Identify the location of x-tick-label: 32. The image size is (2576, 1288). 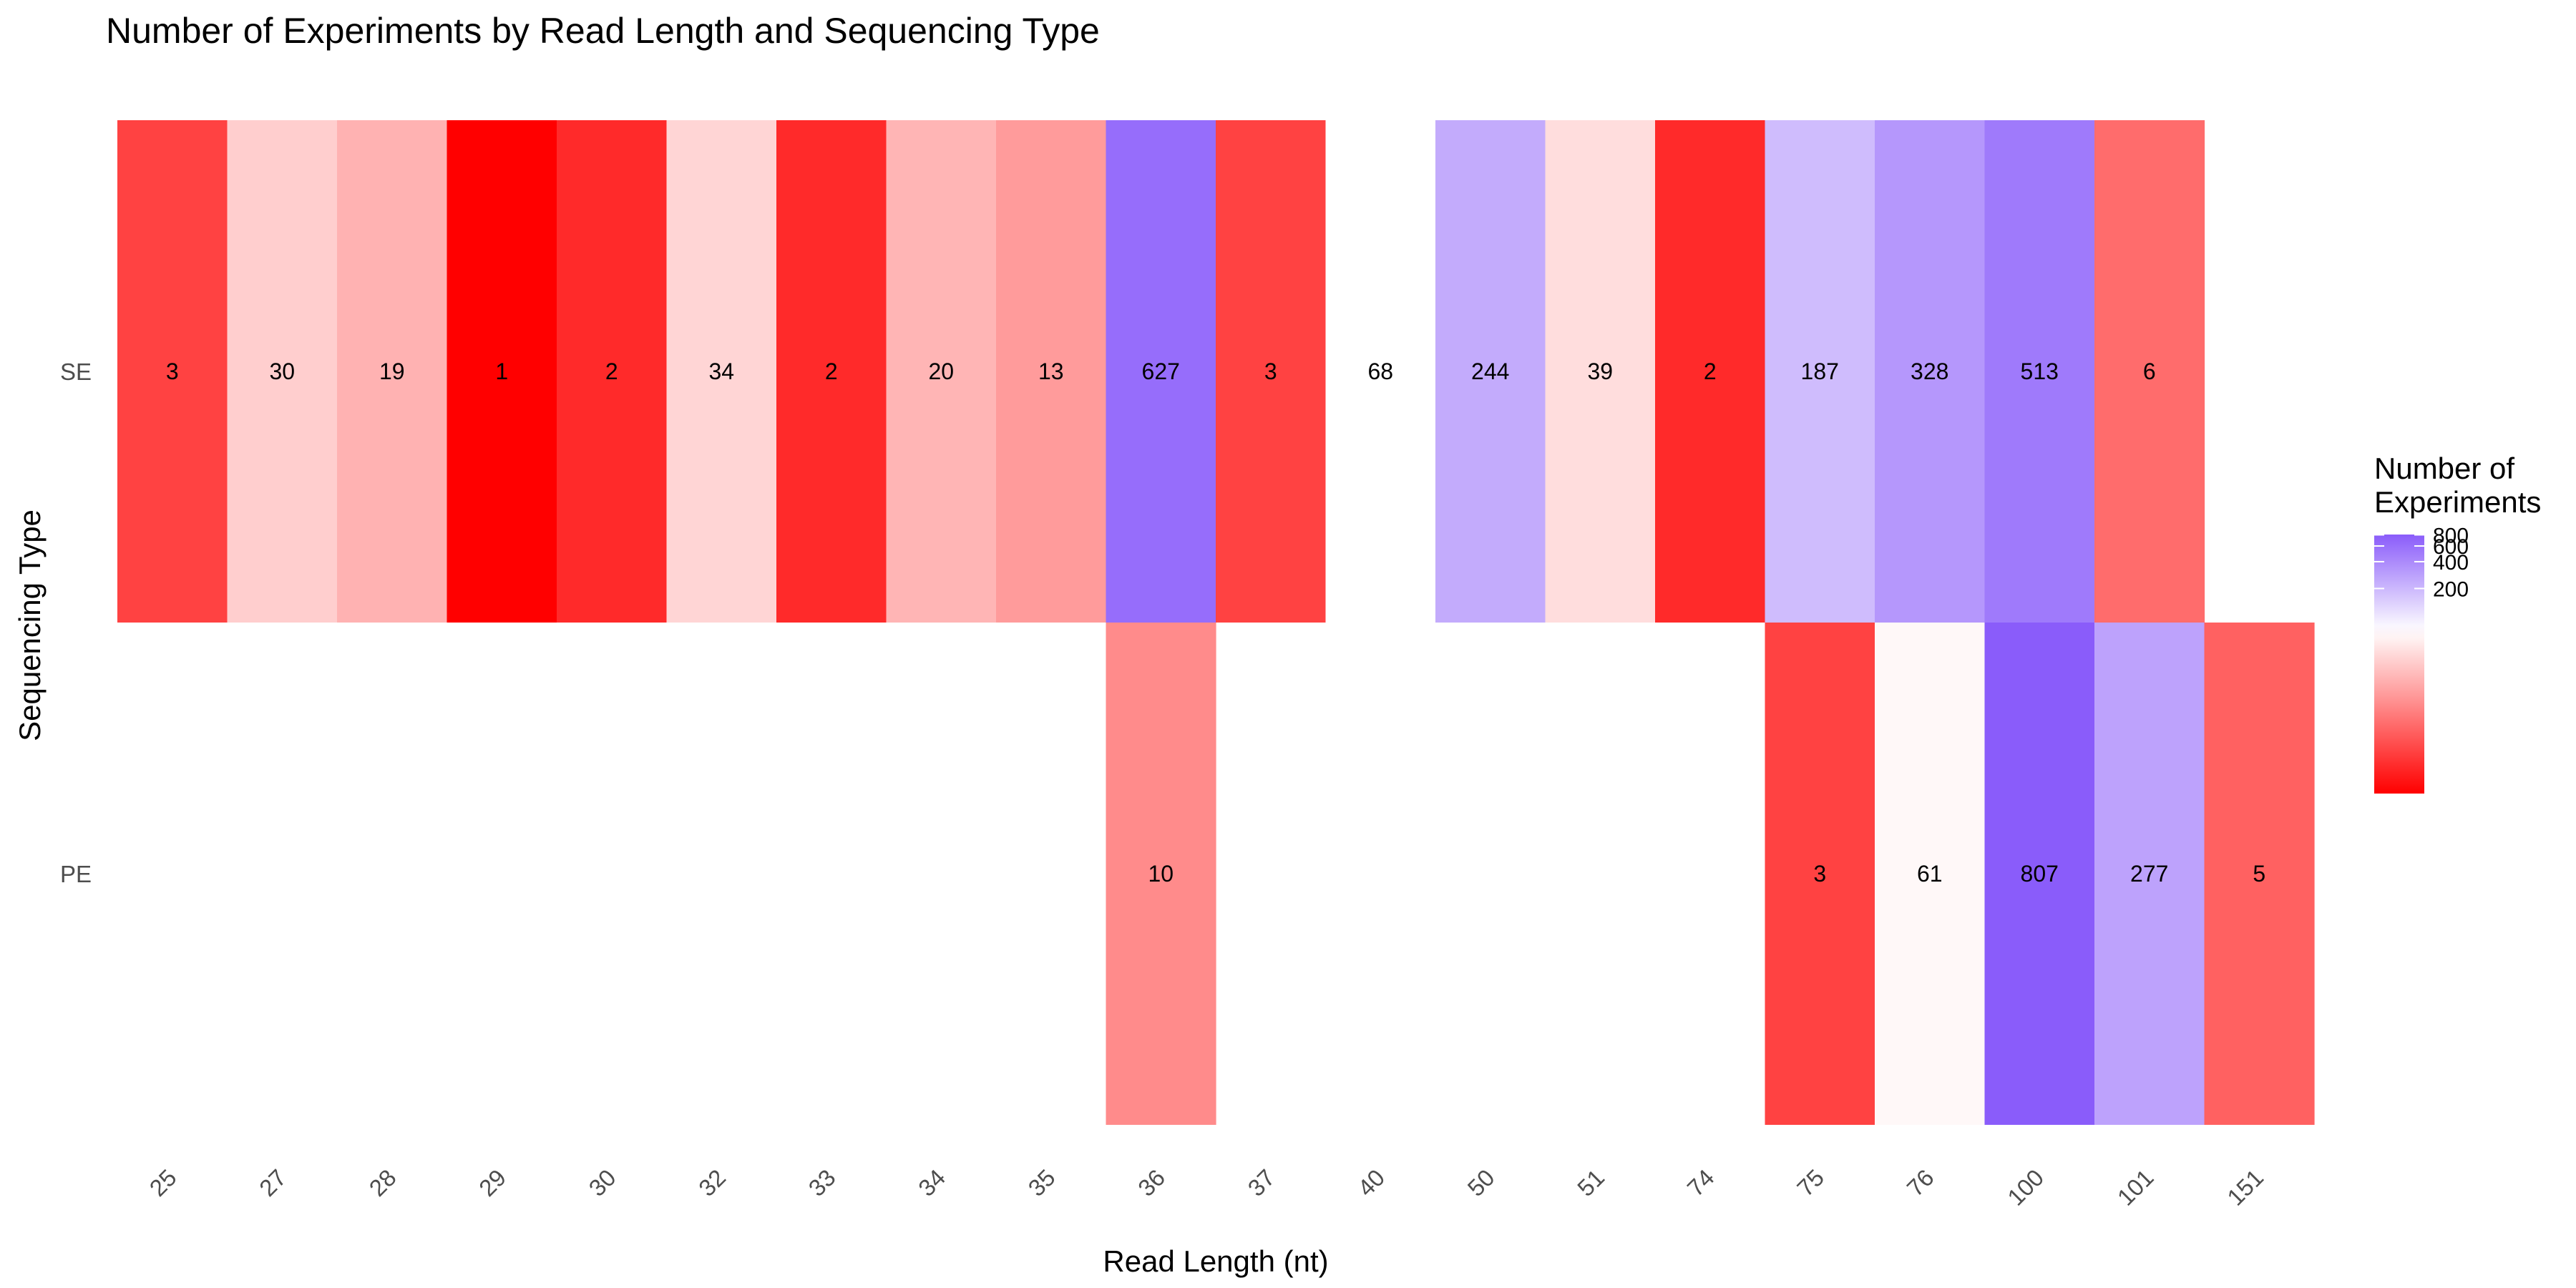
(712, 1182).